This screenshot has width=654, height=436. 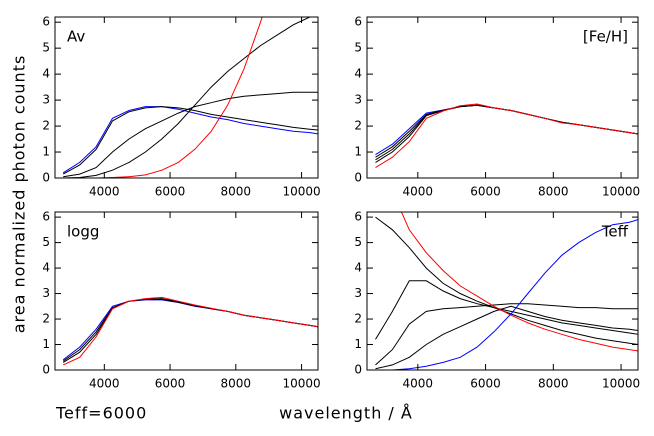 What do you see at coordinates (346, 413) in the screenshot?
I see `x-axis-label: wavelength / Å` at bounding box center [346, 413].